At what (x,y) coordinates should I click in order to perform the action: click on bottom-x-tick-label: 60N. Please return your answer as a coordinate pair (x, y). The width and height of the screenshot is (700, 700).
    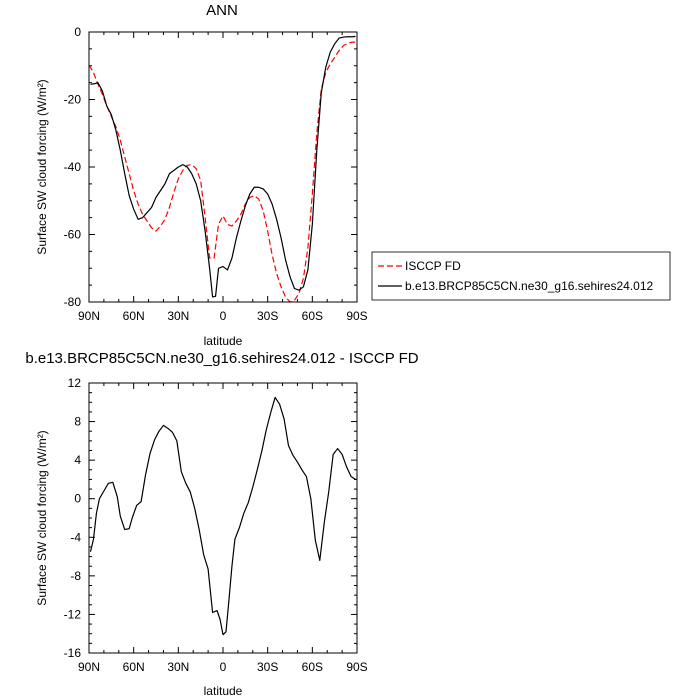
    Looking at the image, I should click on (134, 667).